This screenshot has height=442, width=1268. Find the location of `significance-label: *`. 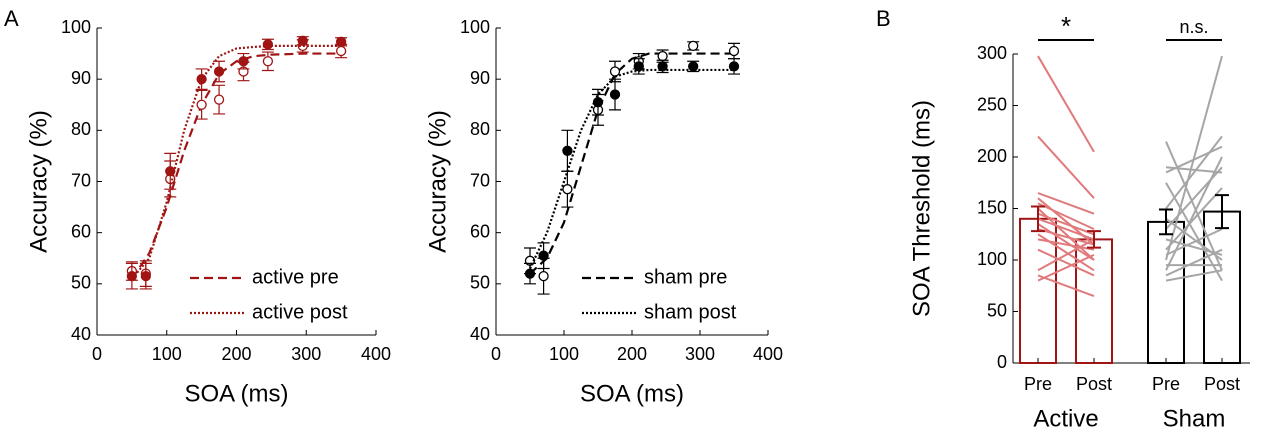

significance-label: * is located at coordinates (1066, 26).